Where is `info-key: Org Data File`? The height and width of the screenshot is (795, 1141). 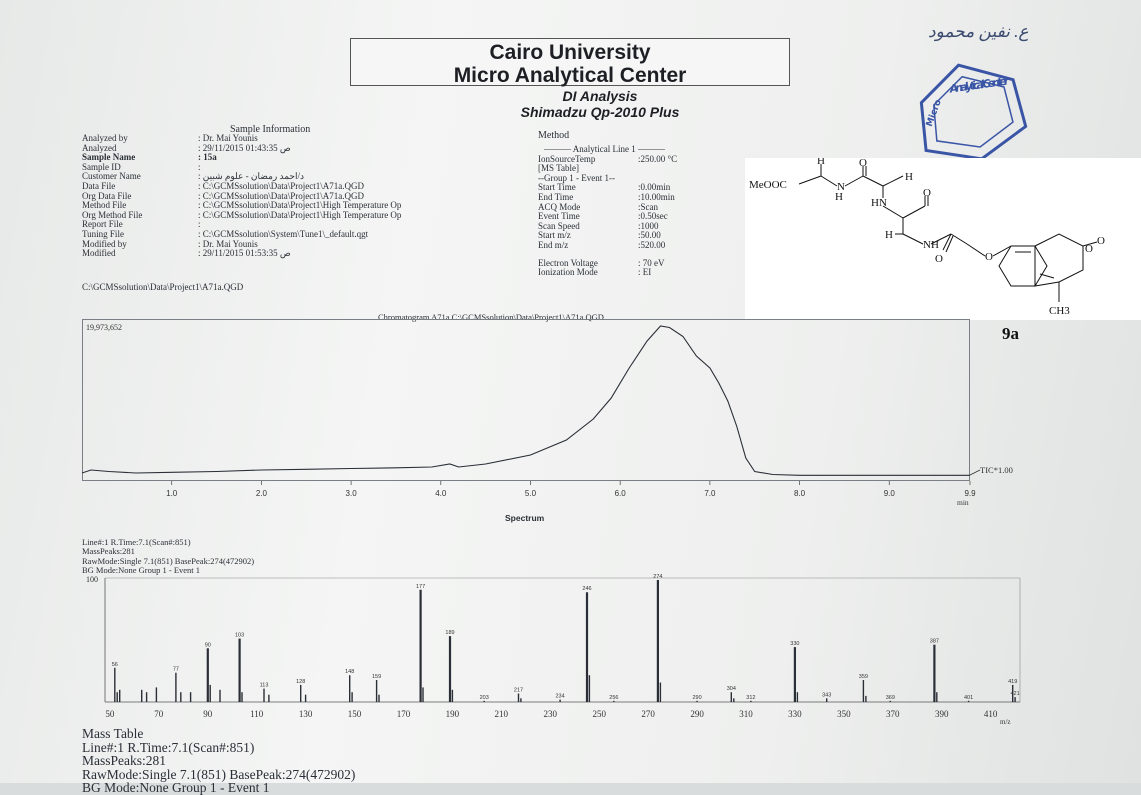 info-key: Org Data File is located at coordinates (107, 195).